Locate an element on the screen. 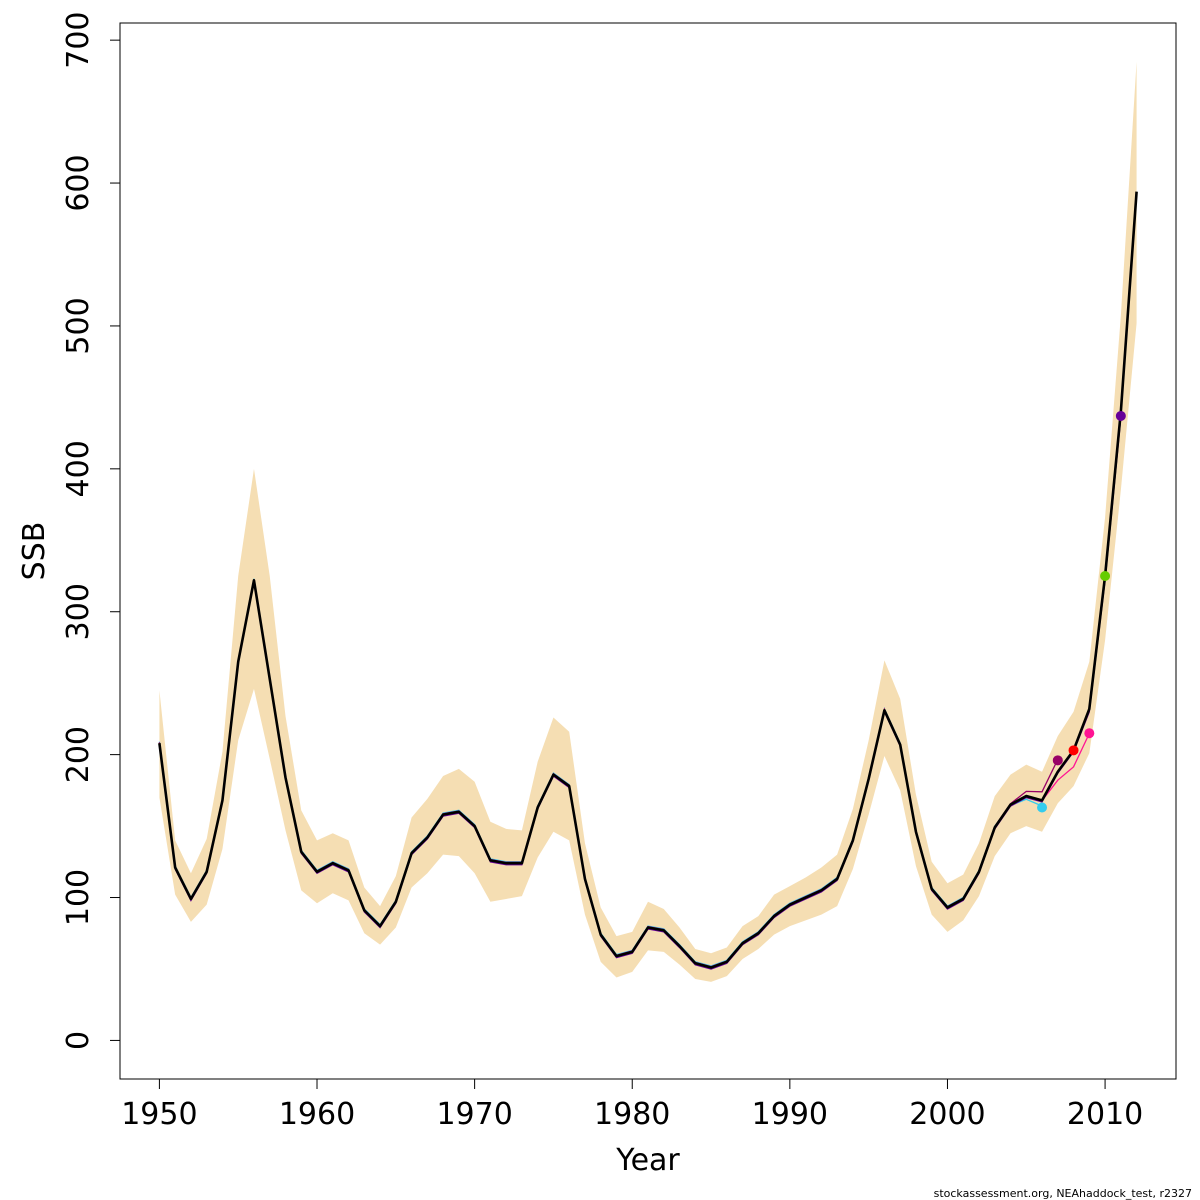  y-axis-title: SSB is located at coordinates (34, 551).